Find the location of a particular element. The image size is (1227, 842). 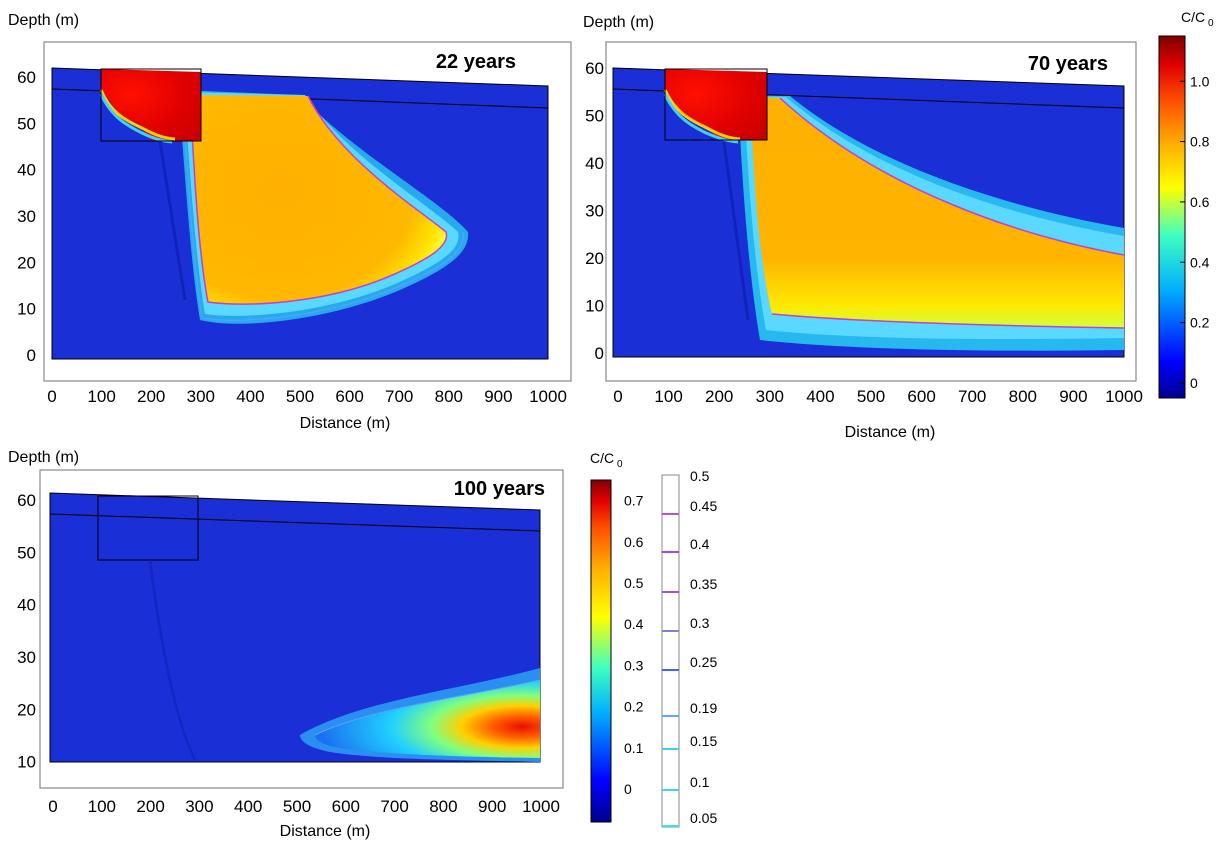

plume-contour-top is located at coordinates (952, 176).